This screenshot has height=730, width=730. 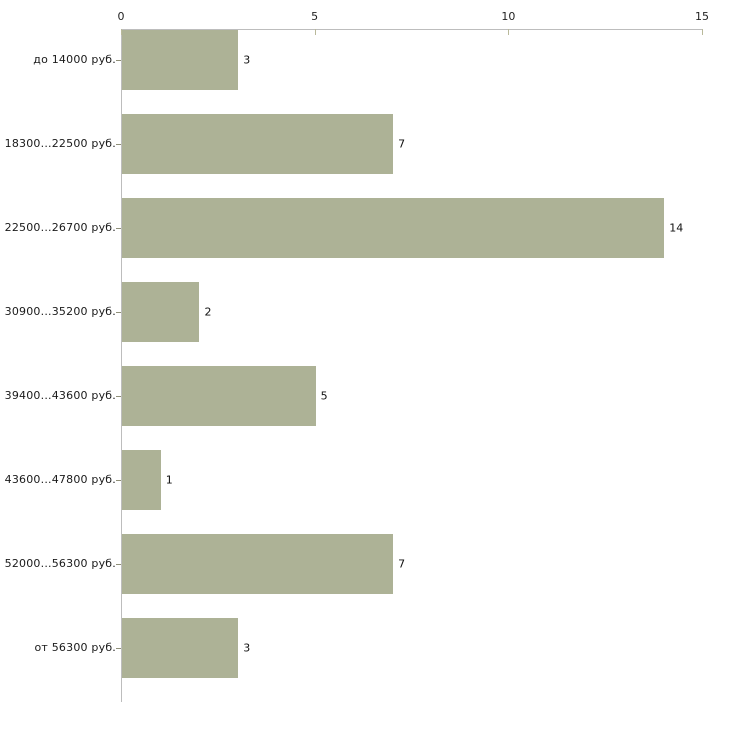 What do you see at coordinates (169, 480) in the screenshot?
I see `bar-value-label: 1` at bounding box center [169, 480].